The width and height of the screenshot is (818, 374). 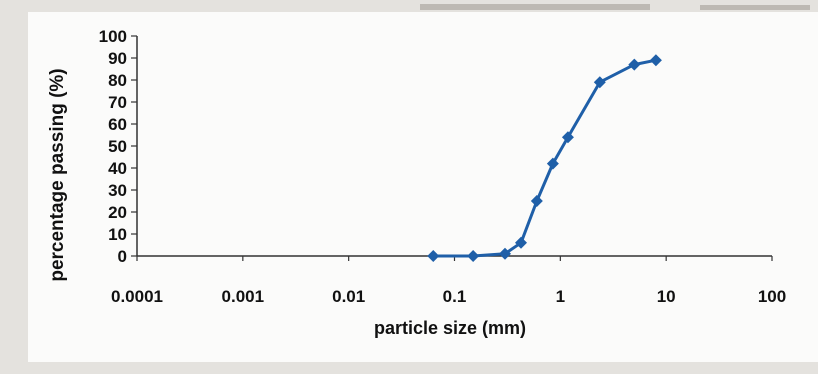 What do you see at coordinates (122, 256) in the screenshot?
I see `y-tick-label: 0` at bounding box center [122, 256].